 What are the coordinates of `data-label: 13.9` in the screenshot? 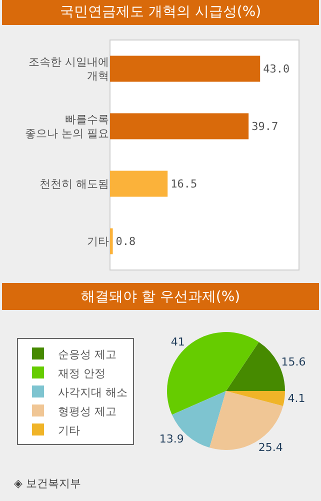 It's located at (171, 439).